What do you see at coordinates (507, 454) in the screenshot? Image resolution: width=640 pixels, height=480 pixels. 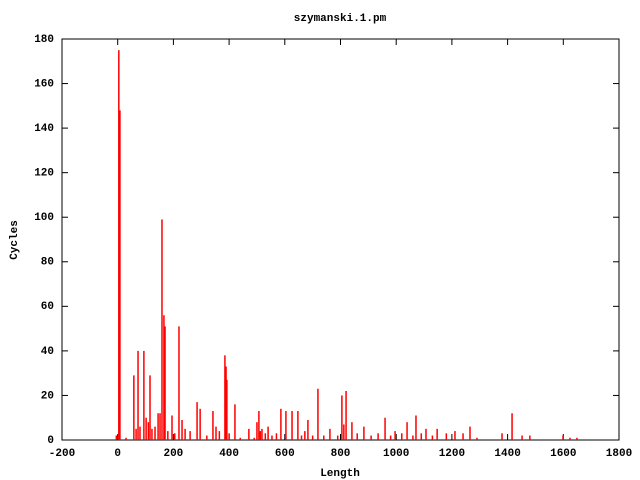 I see `x-tick-label: 1400` at bounding box center [507, 454].